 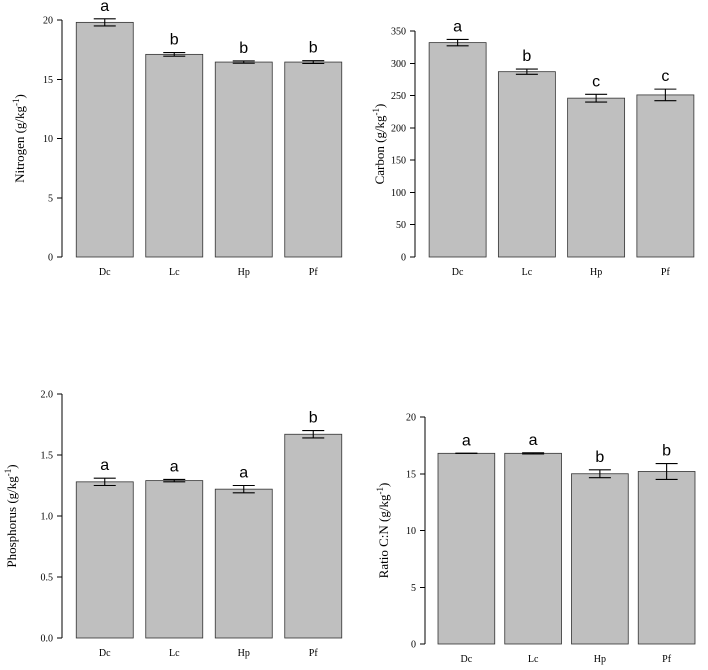 I want to click on y-axis-label: Carbon (g/kg-1), so click(x=379, y=144).